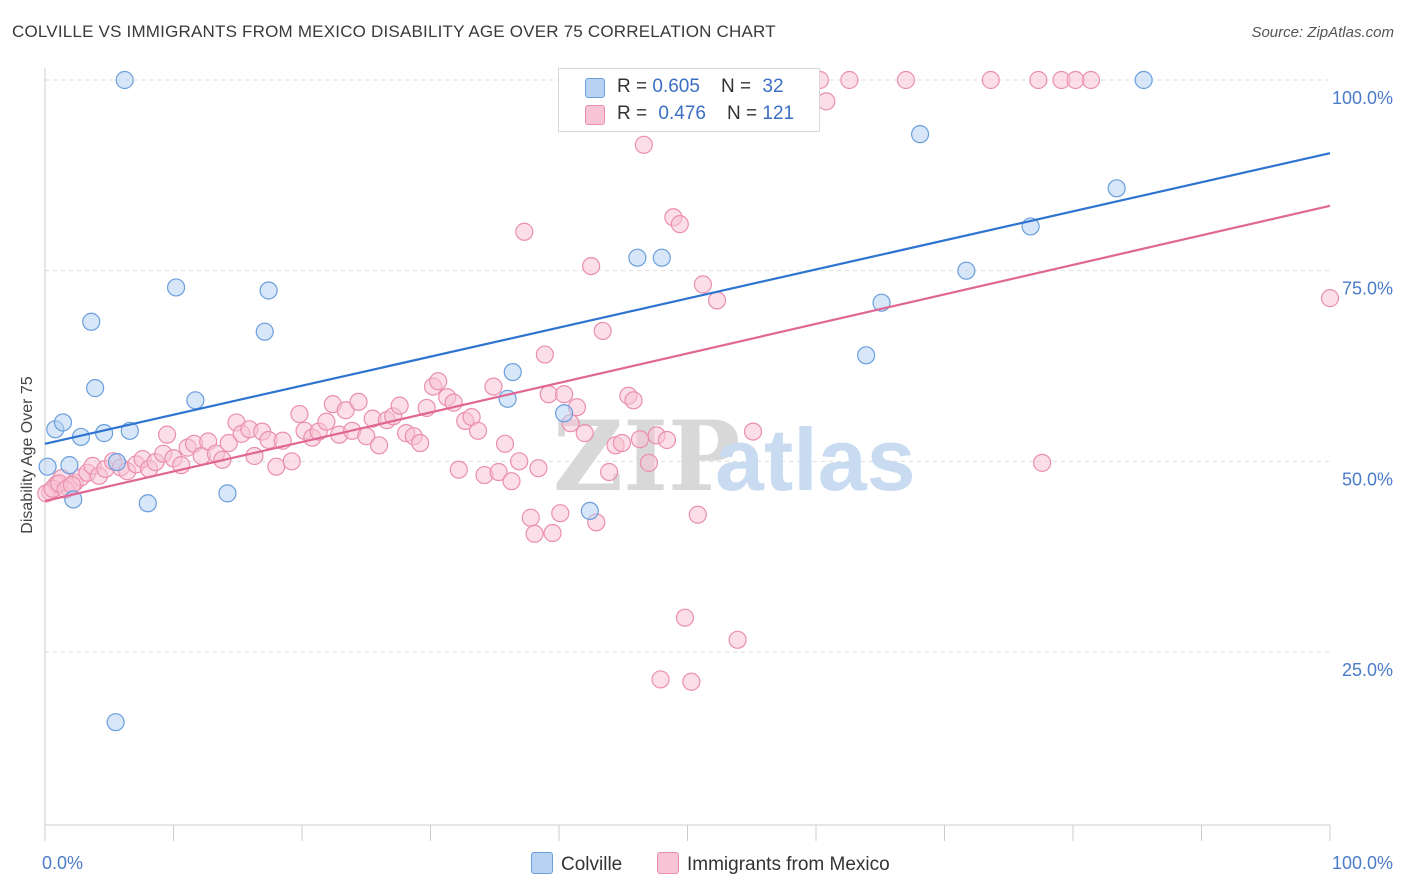  What do you see at coordinates (773, 86) in the screenshot?
I see `n-value: 32` at bounding box center [773, 86].